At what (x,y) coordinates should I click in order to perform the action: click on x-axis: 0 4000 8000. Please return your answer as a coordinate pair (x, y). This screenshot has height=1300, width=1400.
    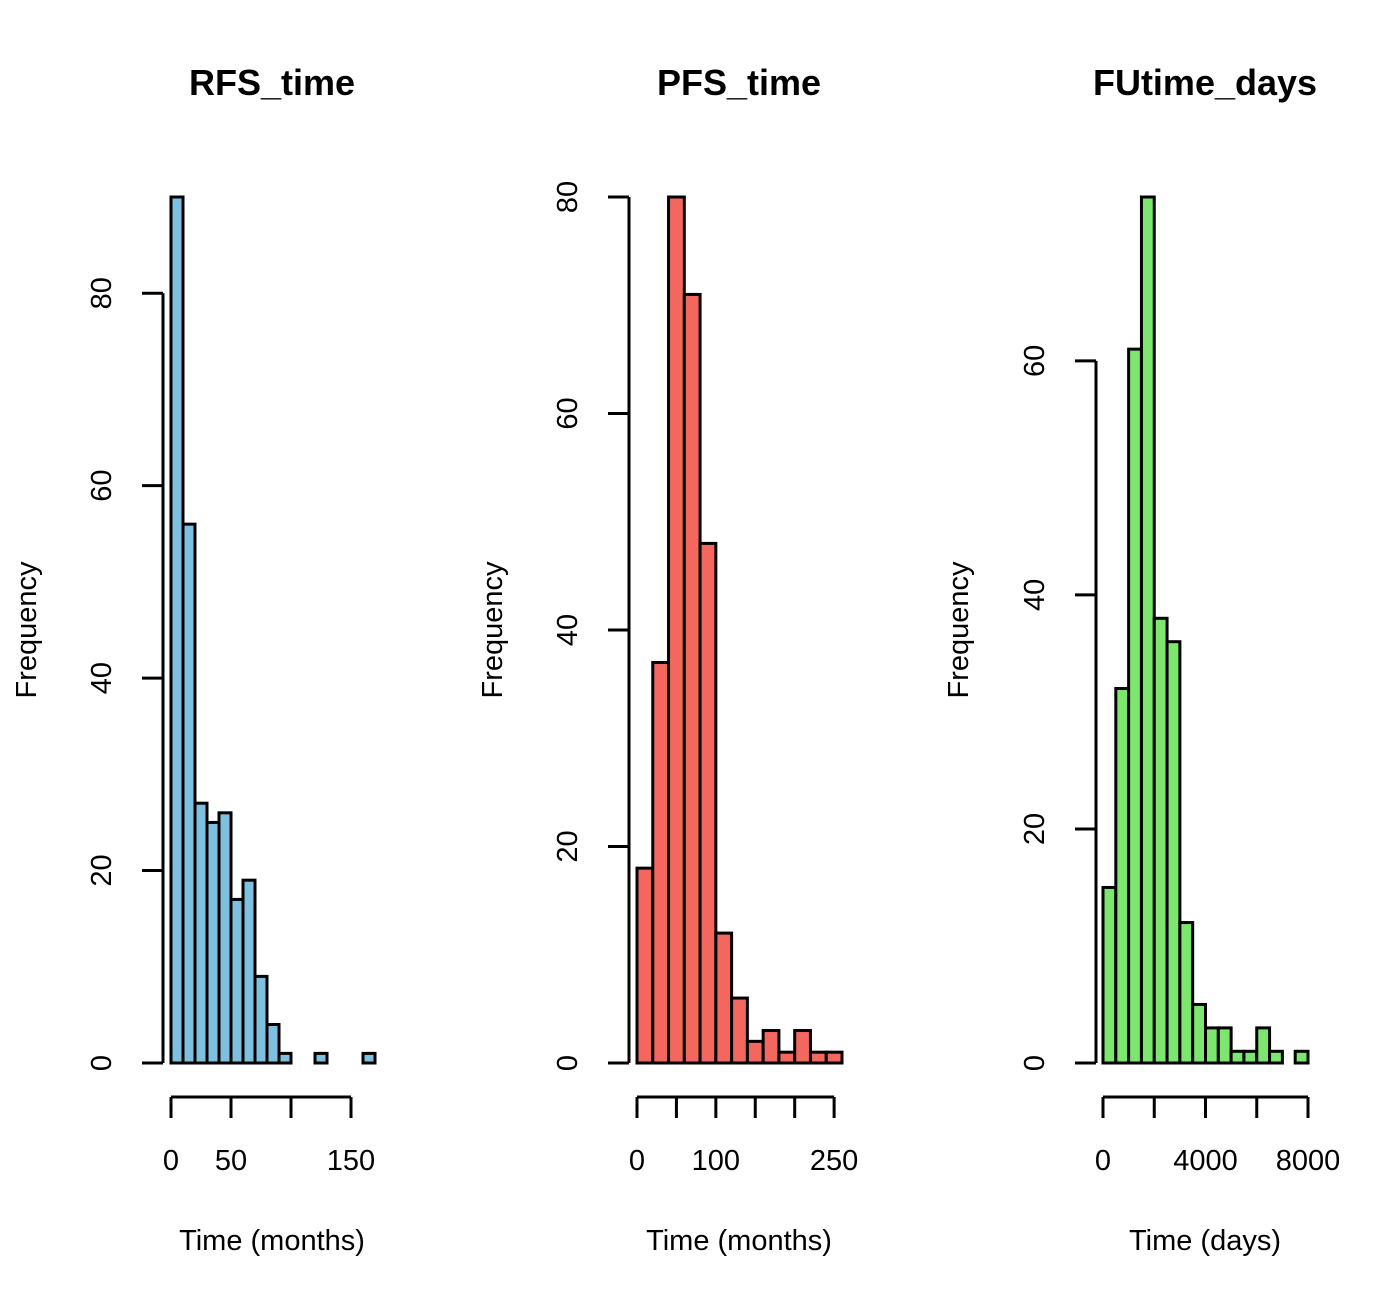
    Looking at the image, I should click on (1218, 1136).